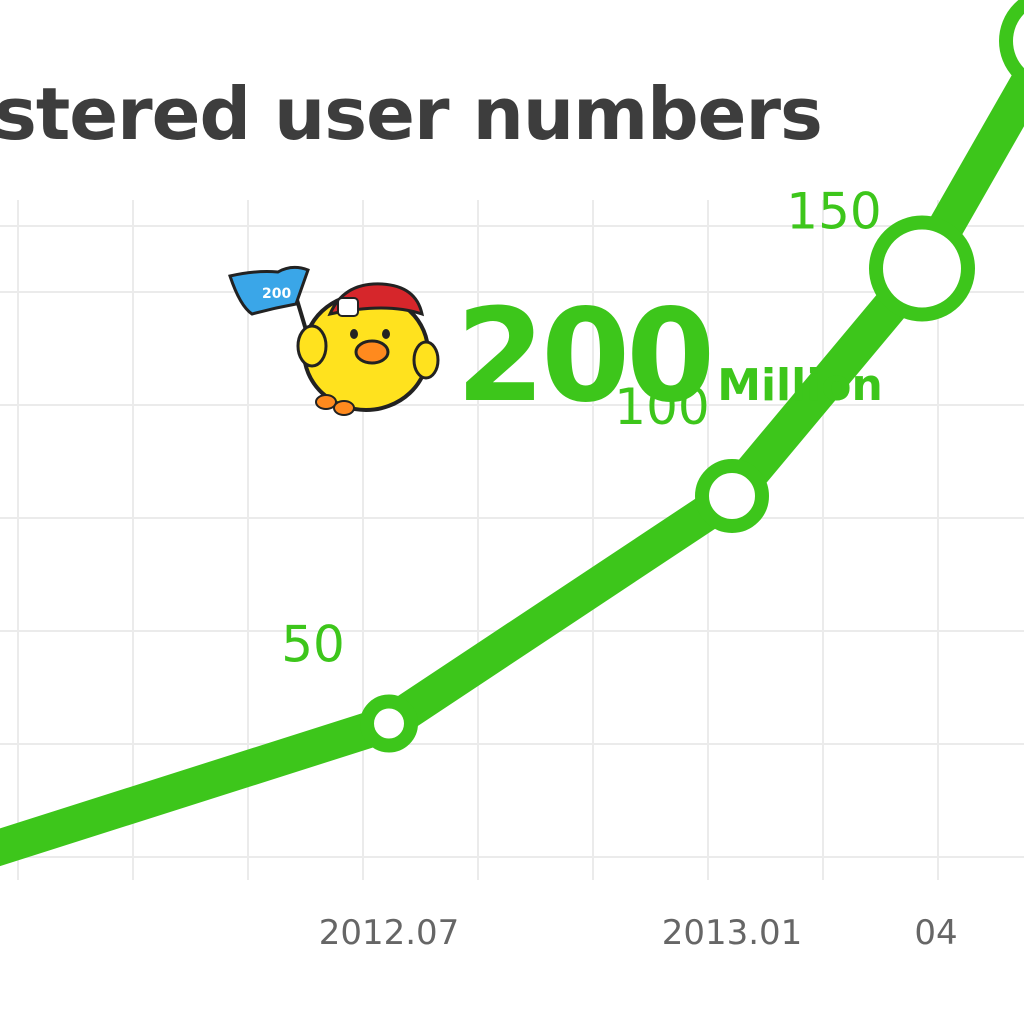 The image size is (1024, 1024). Describe the element at coordinates (313, 645) in the screenshot. I see `data-label-1: 50` at that location.